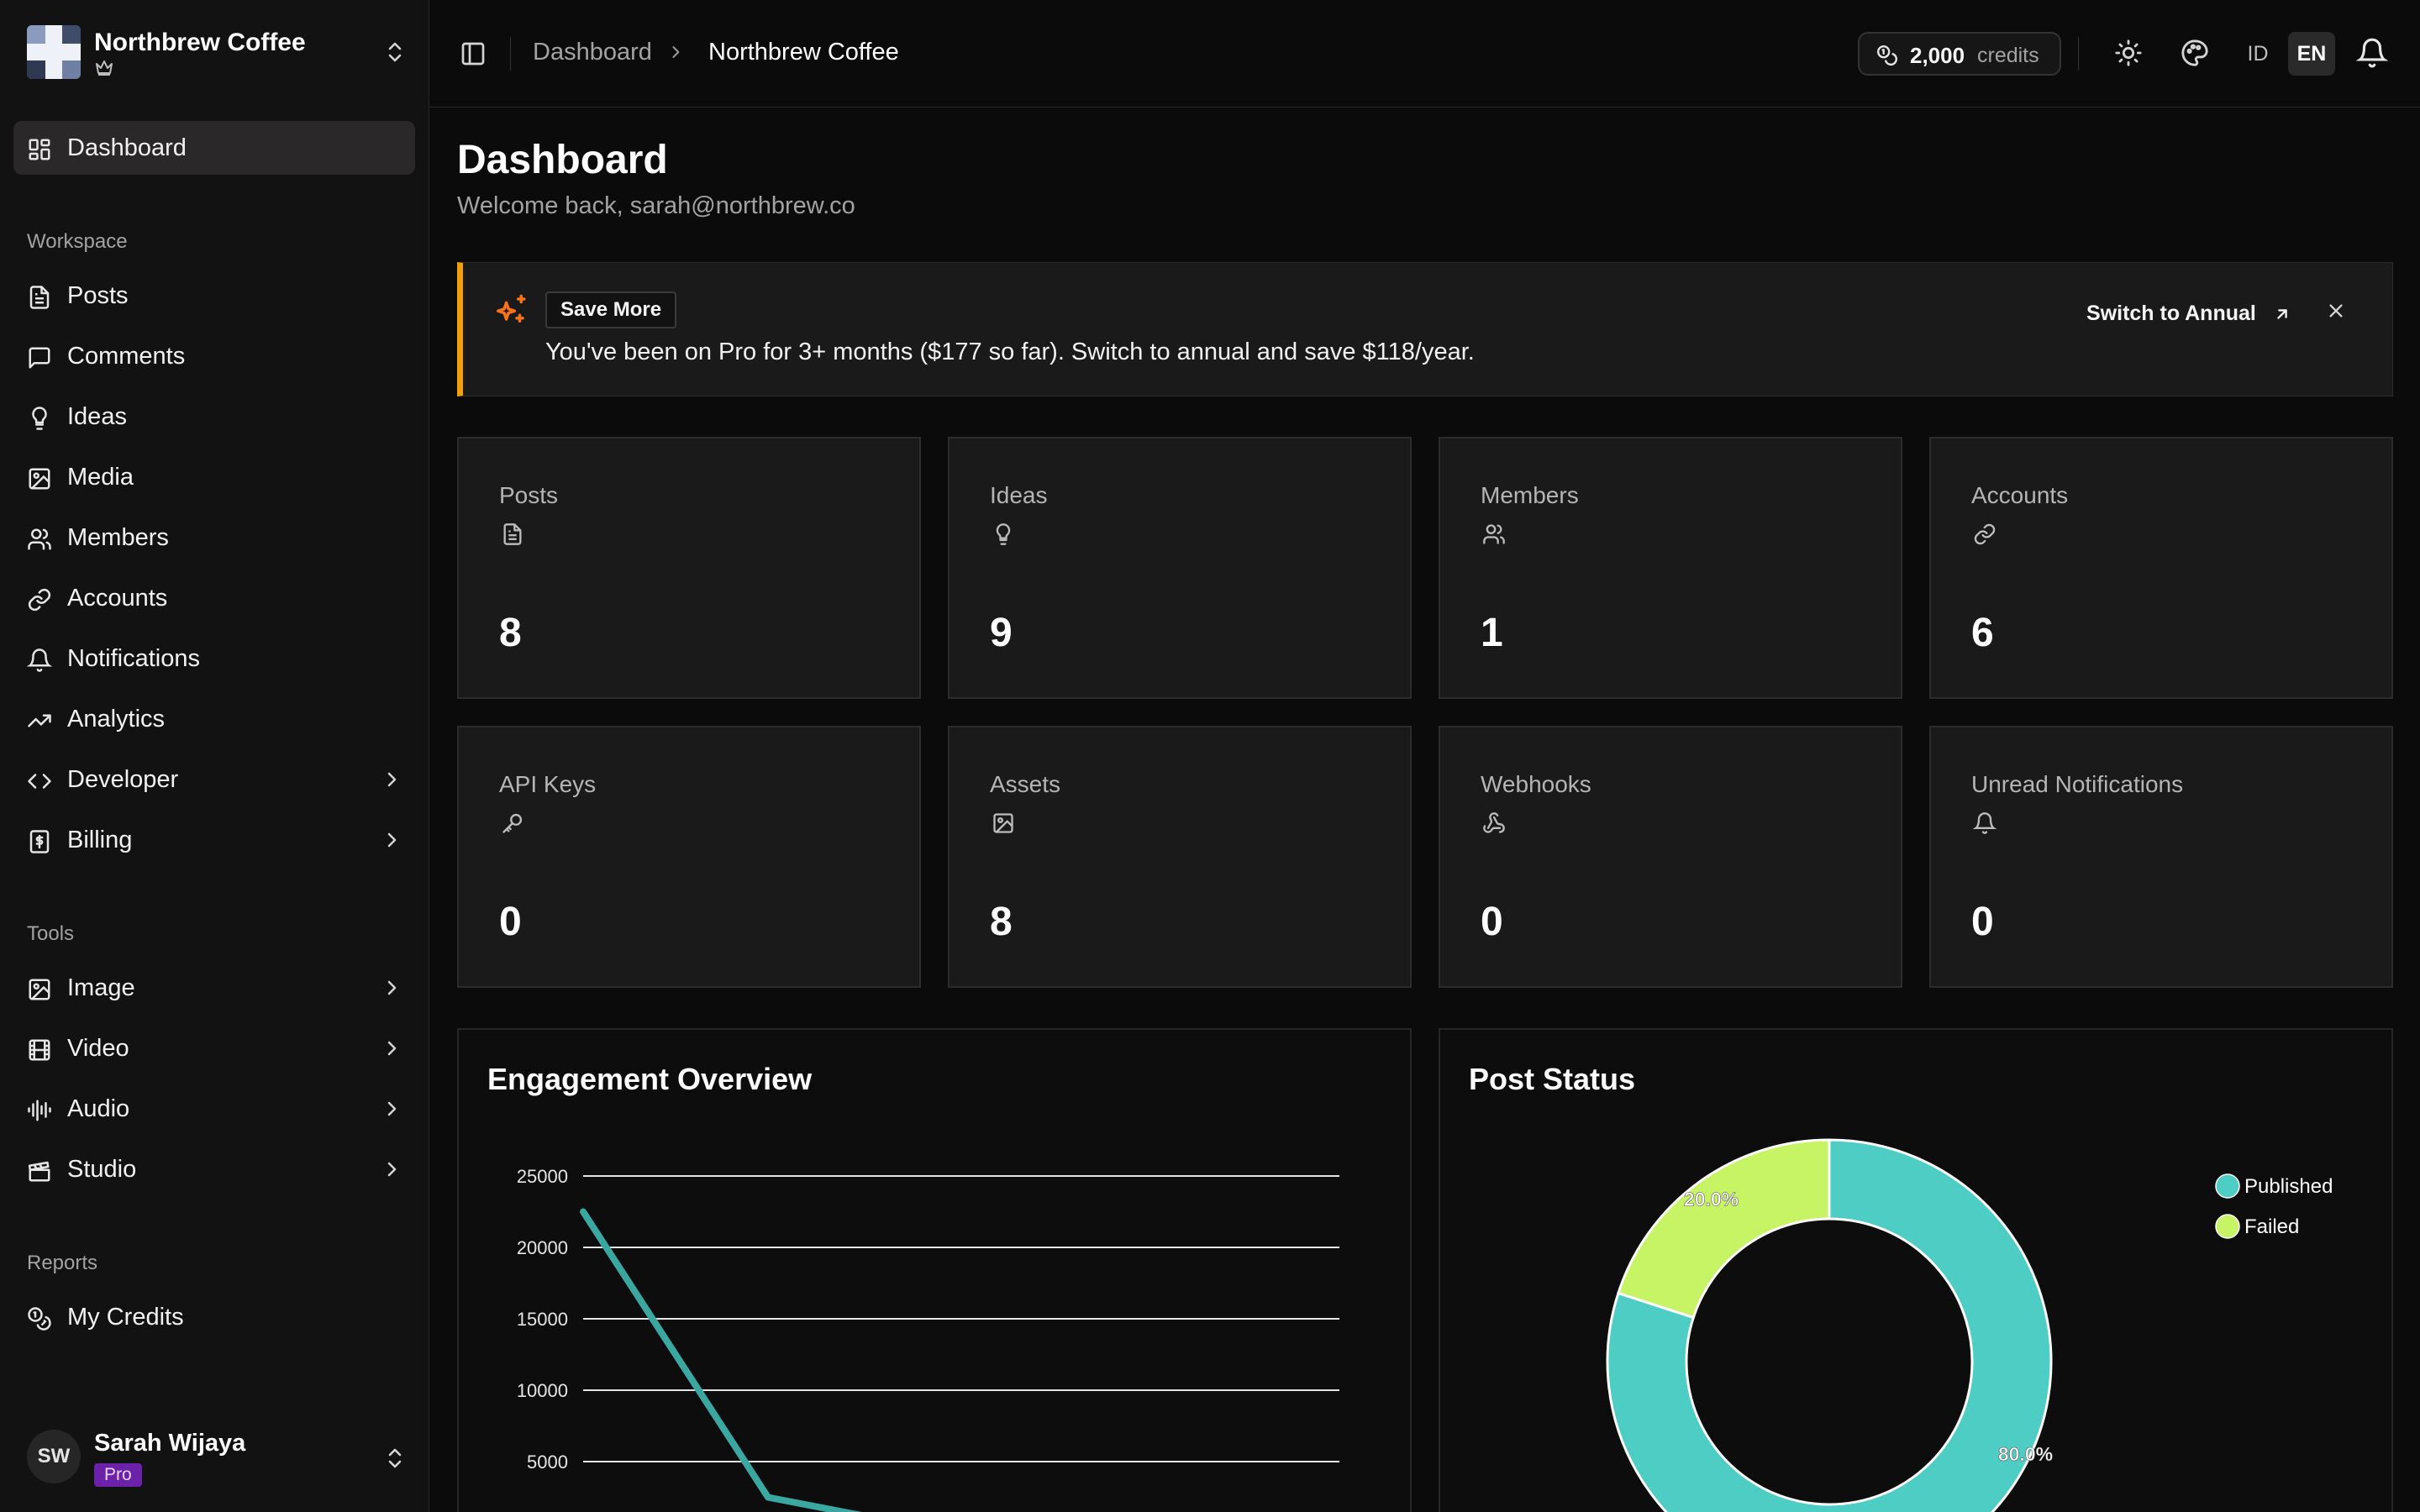 Image resolution: width=2420 pixels, height=1512 pixels. Describe the element at coordinates (395, 1458) in the screenshot. I see `chevrons-up-down-icon` at that location.